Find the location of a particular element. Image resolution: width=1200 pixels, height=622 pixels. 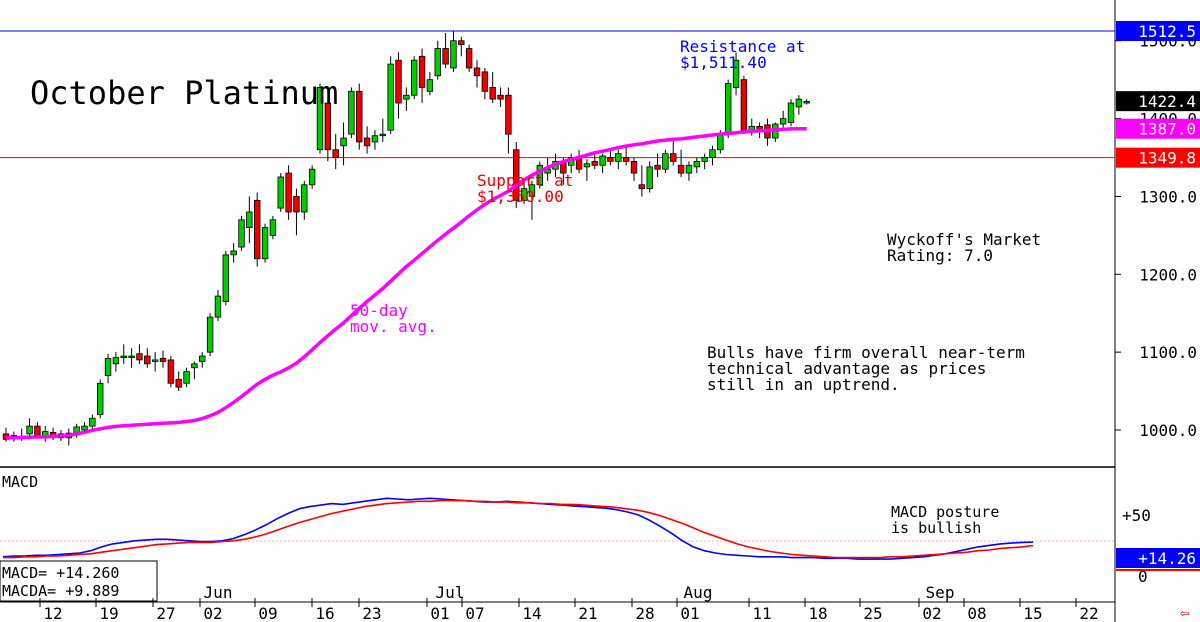

month-label: Aug is located at coordinates (698, 592).